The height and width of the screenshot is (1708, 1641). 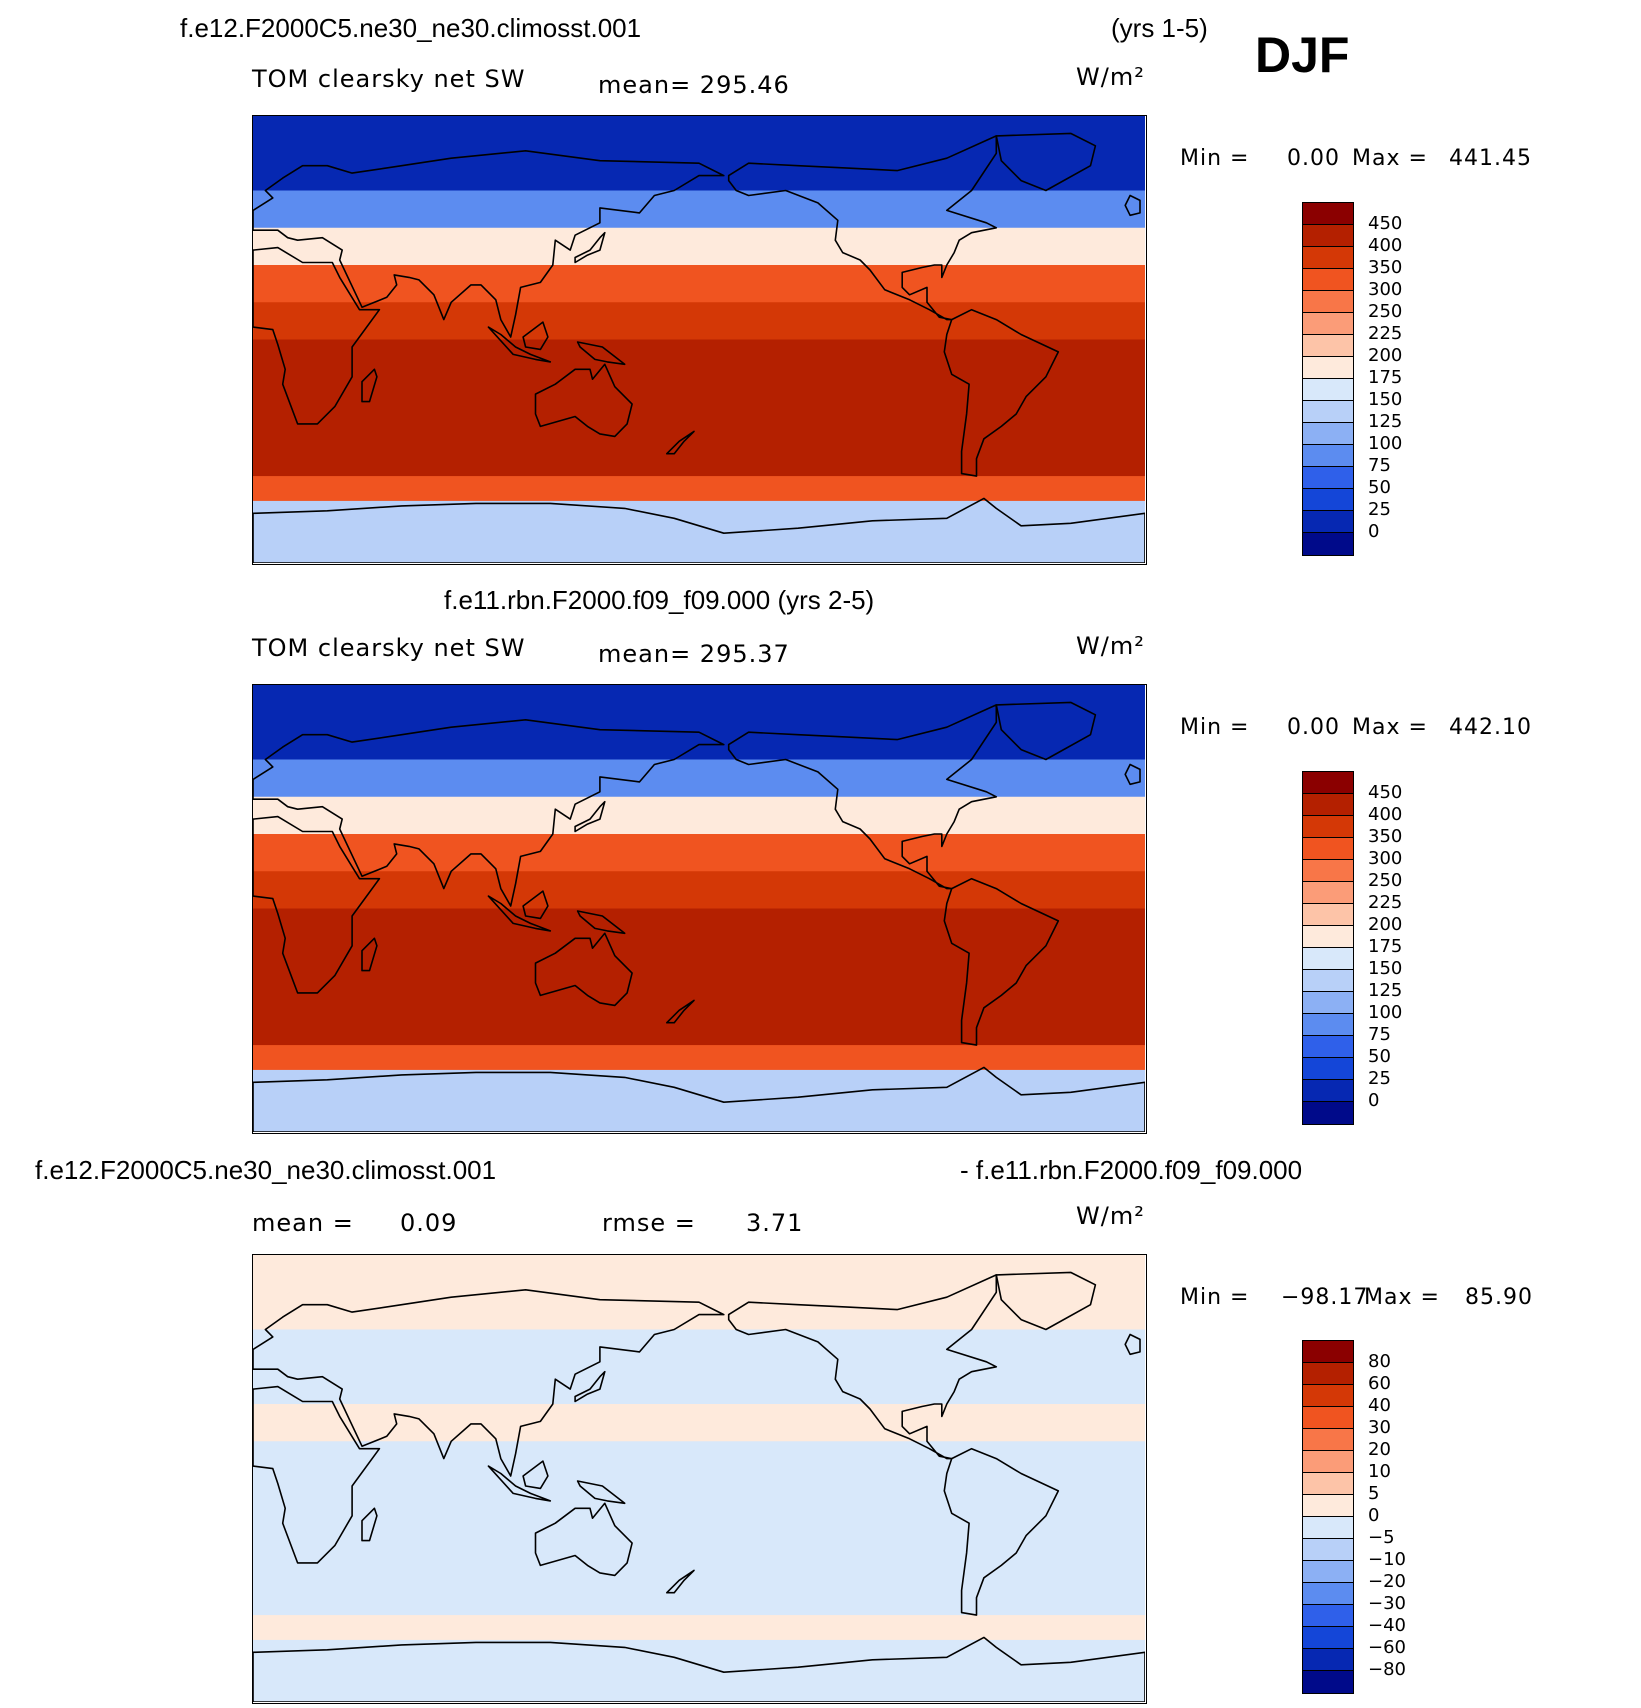 I want to click on coastline-north_america, so click(x=862, y=1367).